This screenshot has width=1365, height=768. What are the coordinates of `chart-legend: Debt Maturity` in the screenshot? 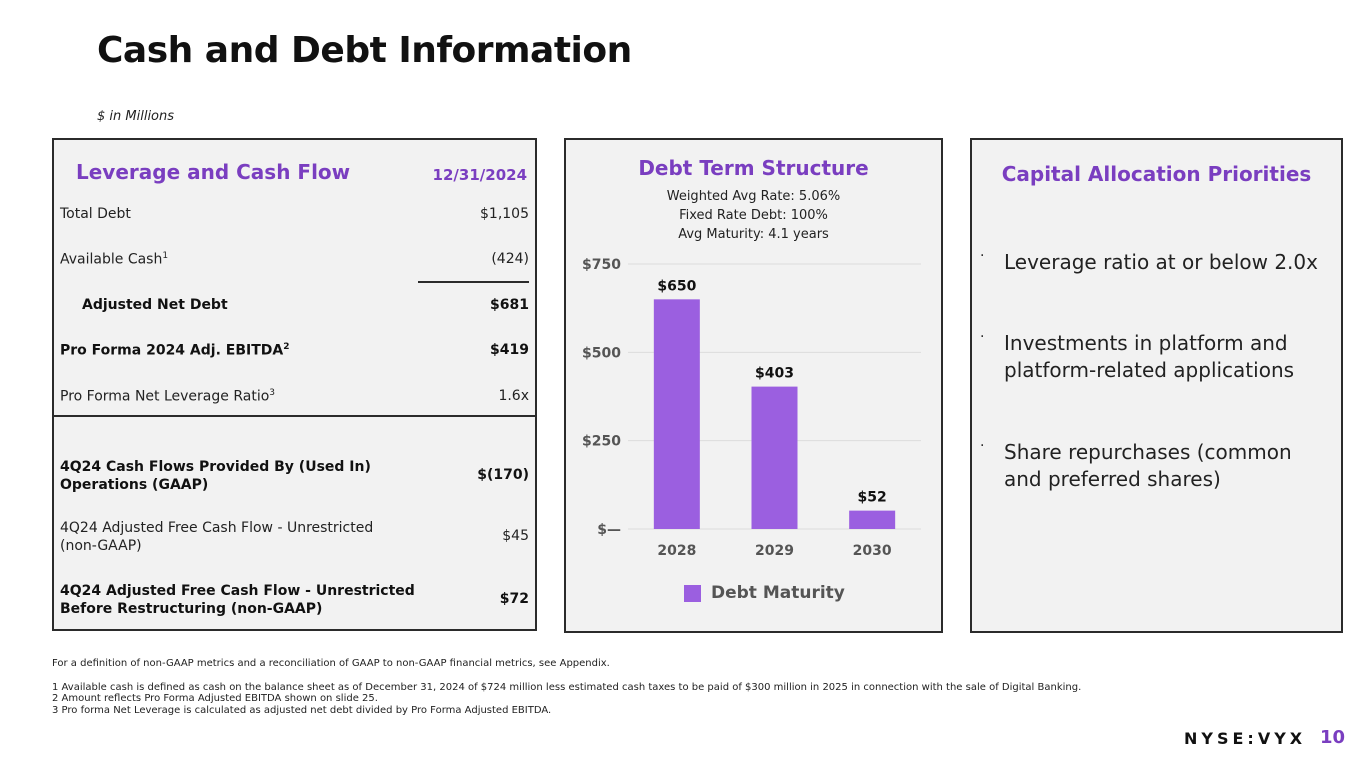 It's located at (764, 593).